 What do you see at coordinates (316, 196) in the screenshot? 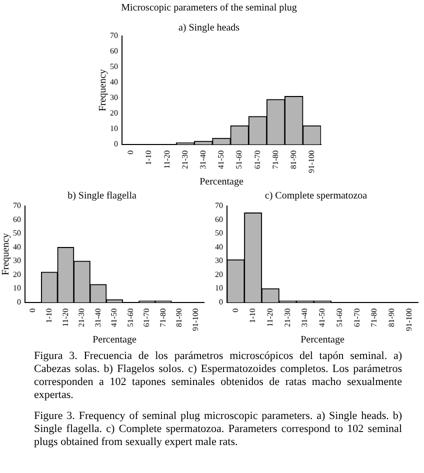
I see `chart-title: c) Complete spermatozoa` at bounding box center [316, 196].